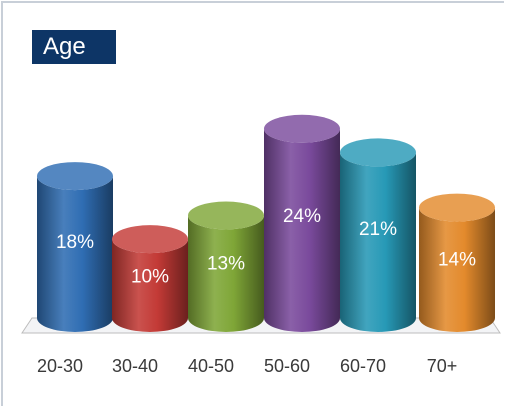 This screenshot has width=508, height=410. I want to click on value-label: 13%, so click(226, 264).